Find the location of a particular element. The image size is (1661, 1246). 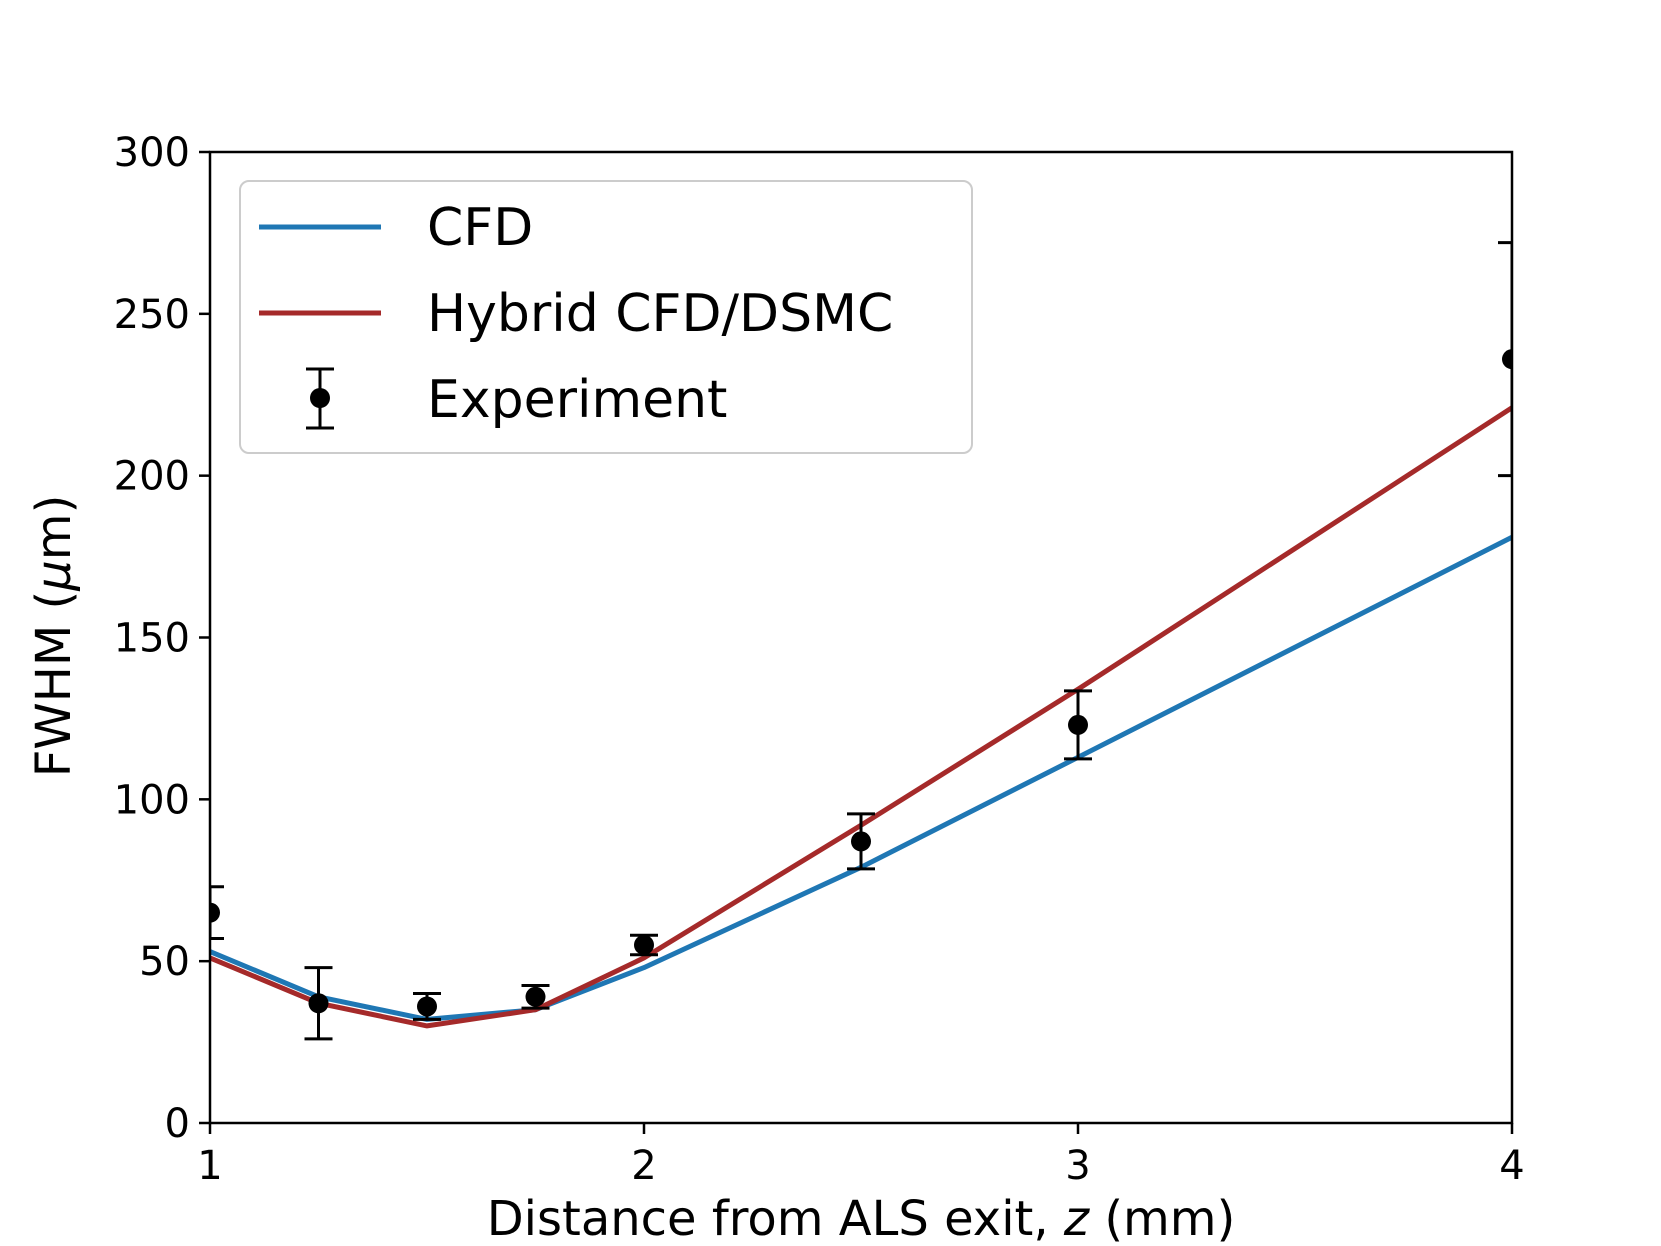

legend-swatch-experiment is located at coordinates (320, 398).